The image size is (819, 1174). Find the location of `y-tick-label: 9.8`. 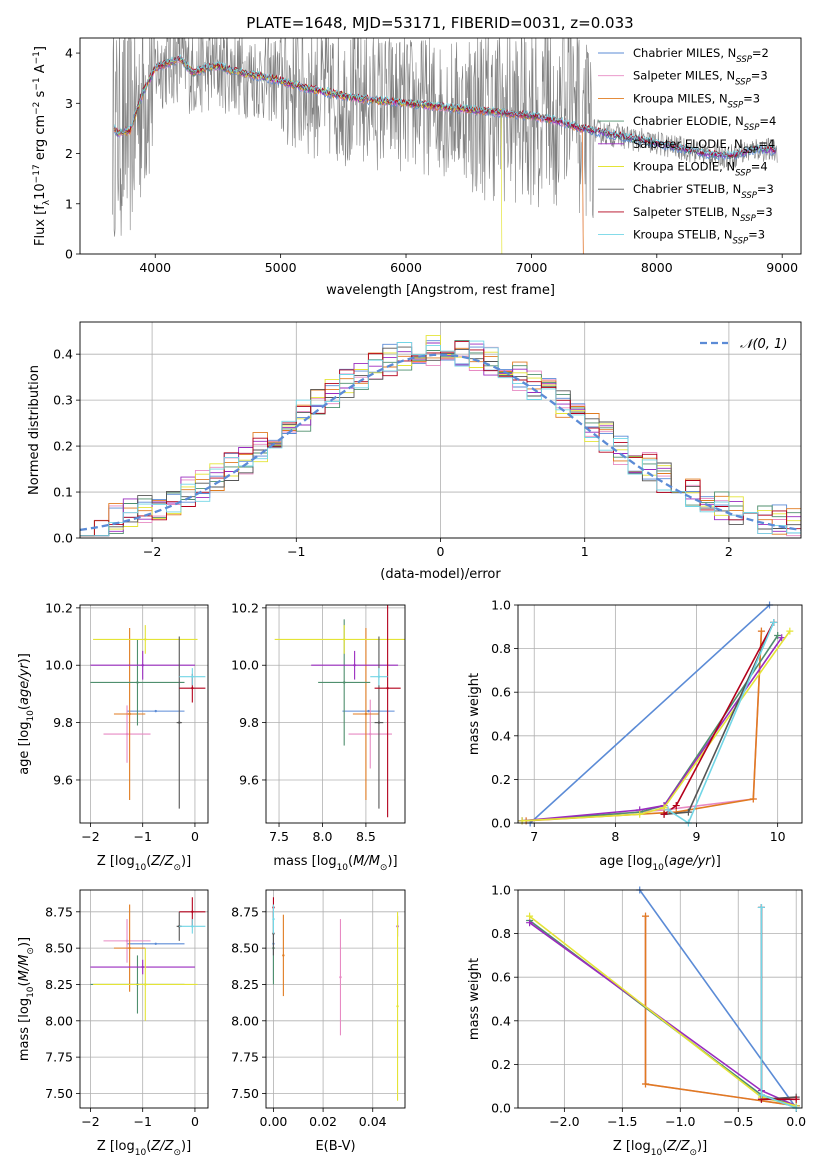

y-tick-label: 9.8 is located at coordinates (249, 722).